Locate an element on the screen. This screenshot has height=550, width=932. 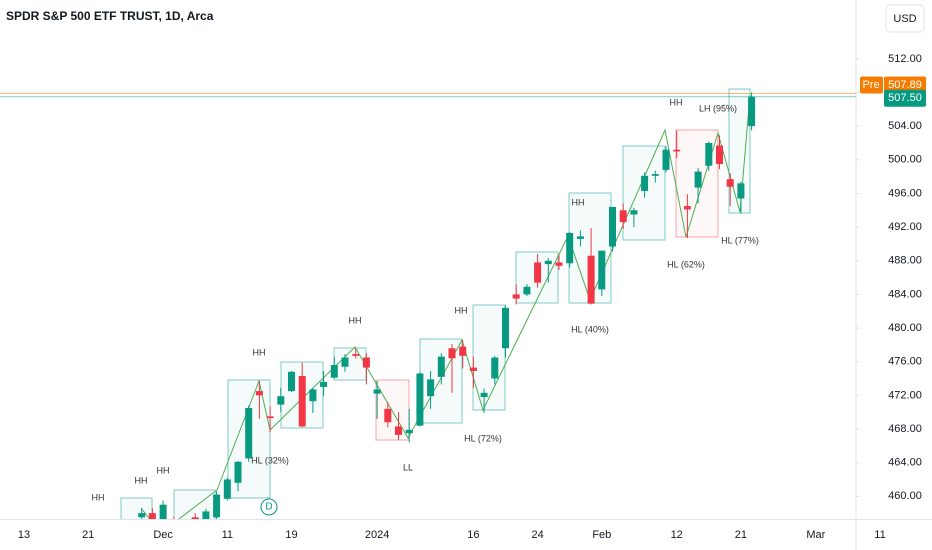
y-tick-label: 468.00 is located at coordinates (905, 429).